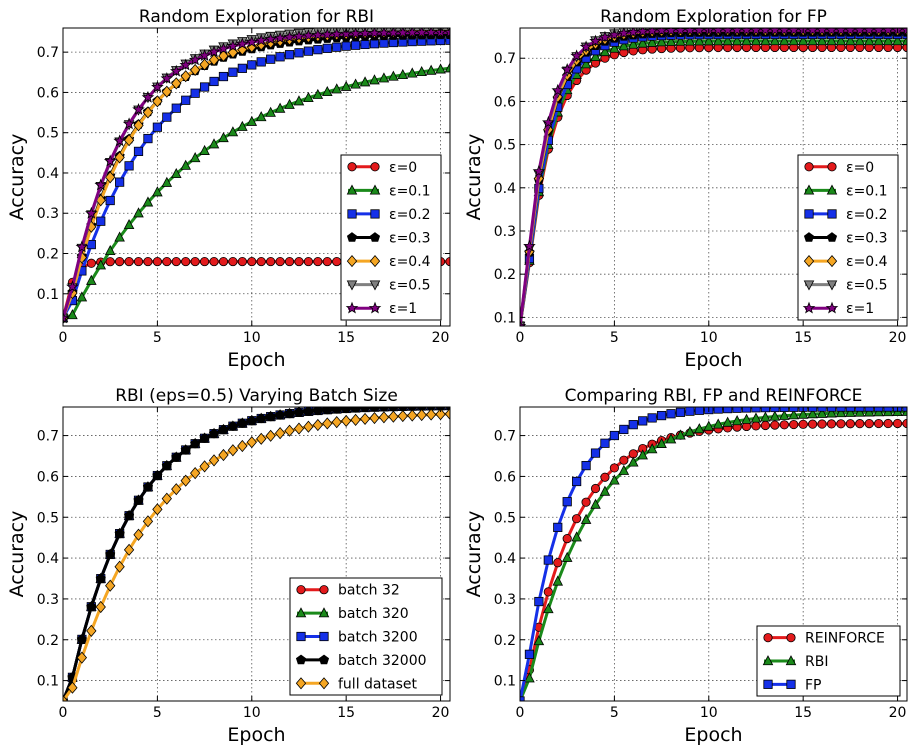 The height and width of the screenshot is (751, 911). What do you see at coordinates (378, 638) in the screenshot?
I see `legend-label: batch 3200` at bounding box center [378, 638].